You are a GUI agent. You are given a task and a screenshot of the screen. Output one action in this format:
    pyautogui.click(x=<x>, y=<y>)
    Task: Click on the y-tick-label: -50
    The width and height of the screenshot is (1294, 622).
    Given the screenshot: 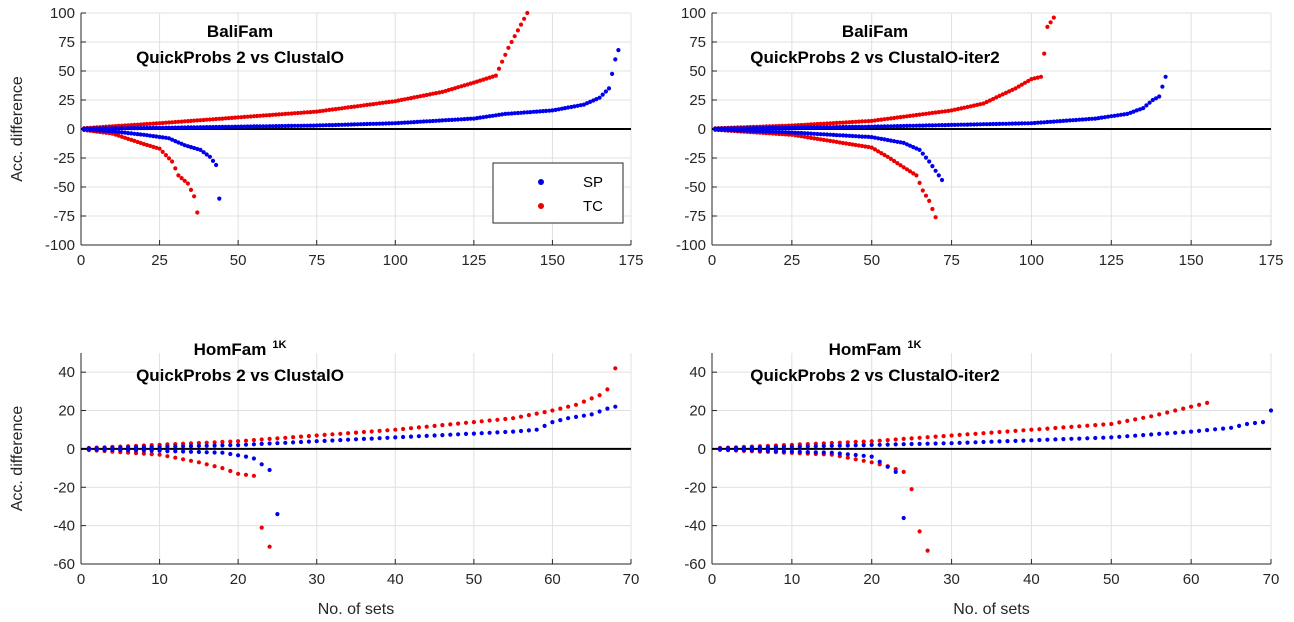 What is the action you would take?
    pyautogui.click(x=64, y=187)
    